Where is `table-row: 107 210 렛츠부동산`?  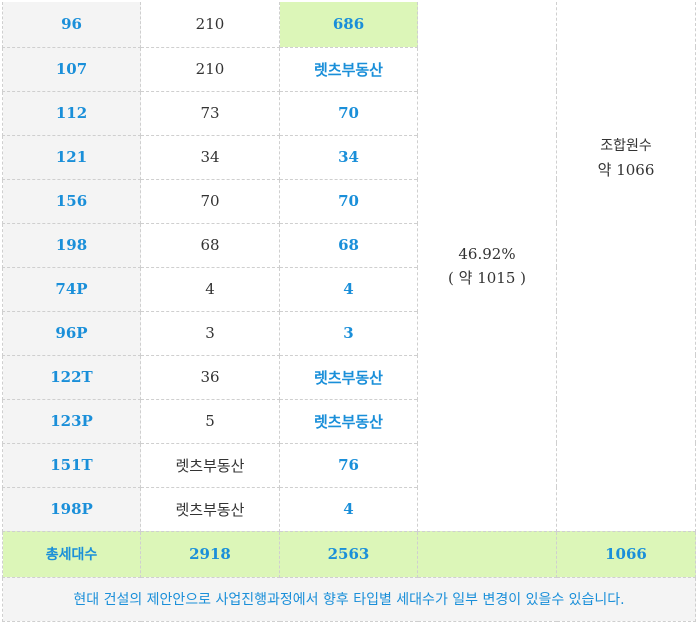 table-row: 107 210 렛츠부동산 is located at coordinates (349, 69).